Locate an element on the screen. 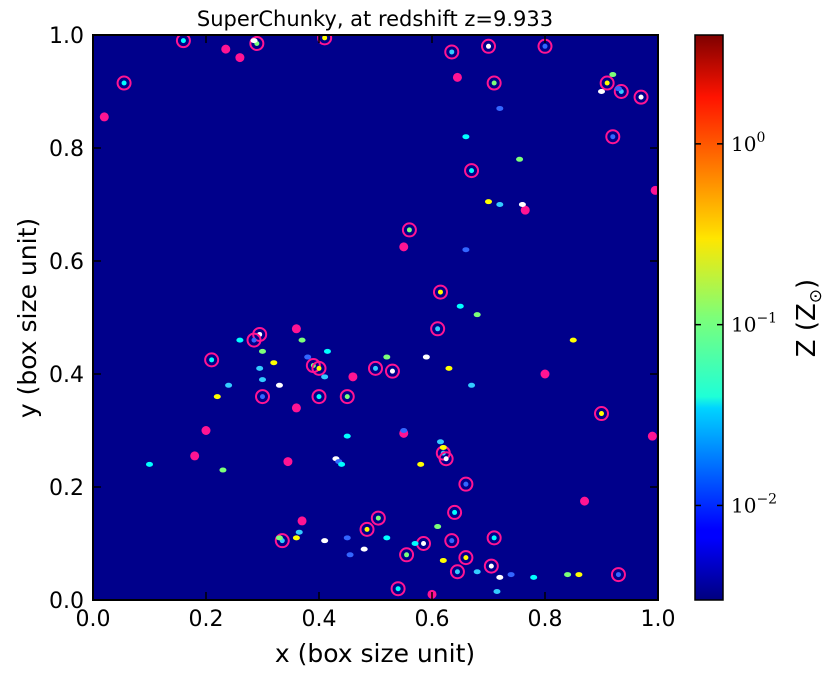 The image size is (830, 675). colorbar-ticks: 10⁰ 10⁻¹ 10⁻² is located at coordinates (736, 323).